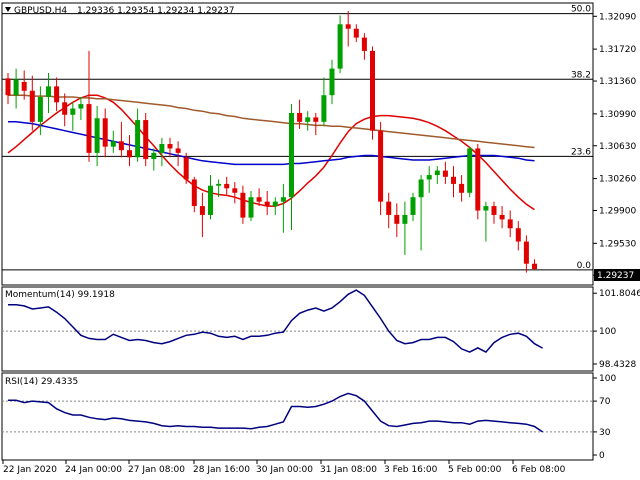  Describe the element at coordinates (617, 180) in the screenshot. I see `price-tick-label-5: 1.30260` at that location.